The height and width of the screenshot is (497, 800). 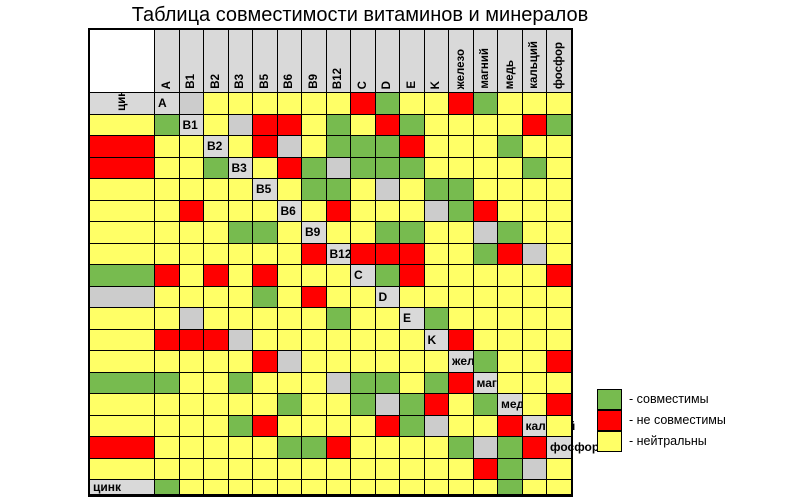 What do you see at coordinates (122, 61) in the screenshot?
I see `table-corner` at bounding box center [122, 61].